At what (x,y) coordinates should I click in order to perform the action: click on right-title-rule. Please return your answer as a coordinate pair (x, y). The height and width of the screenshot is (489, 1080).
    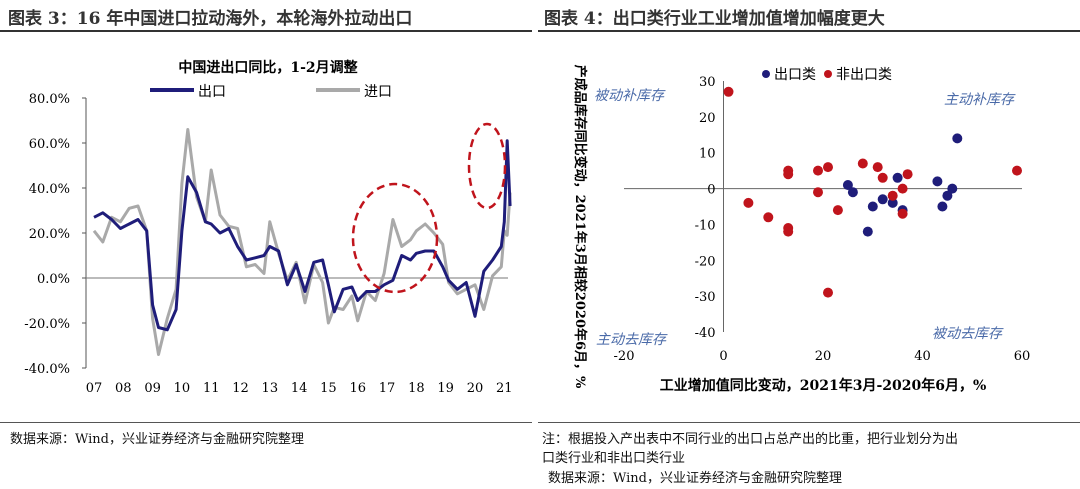
    Looking at the image, I should click on (809, 31).